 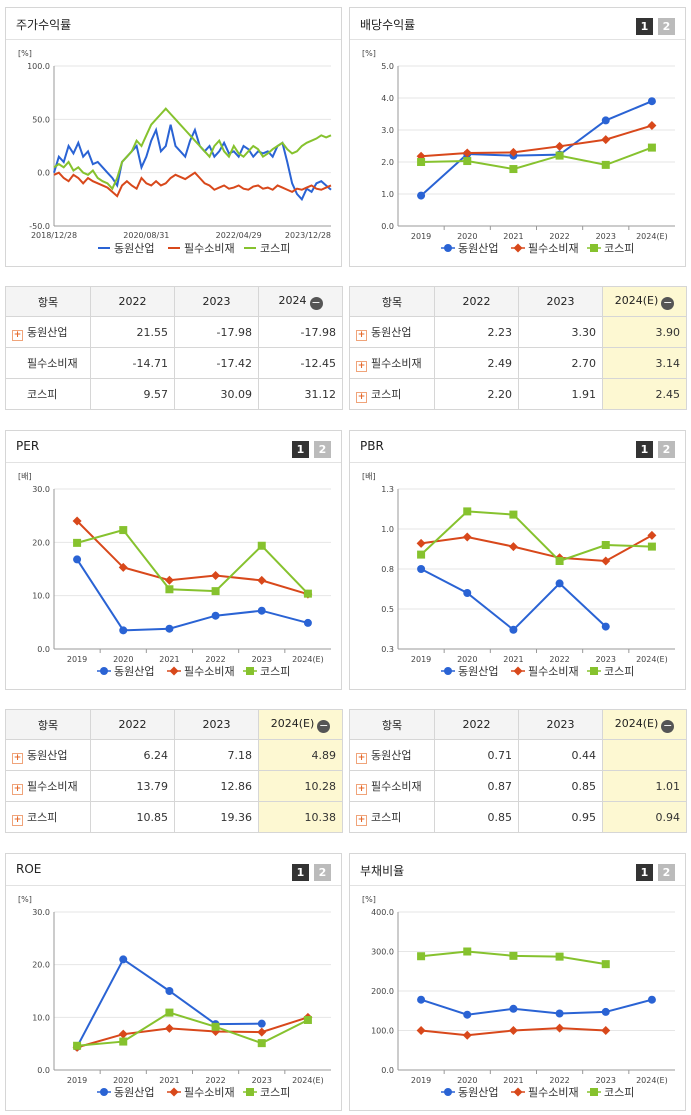 I want to click on x-tick-label: 2023, so click(x=606, y=236).